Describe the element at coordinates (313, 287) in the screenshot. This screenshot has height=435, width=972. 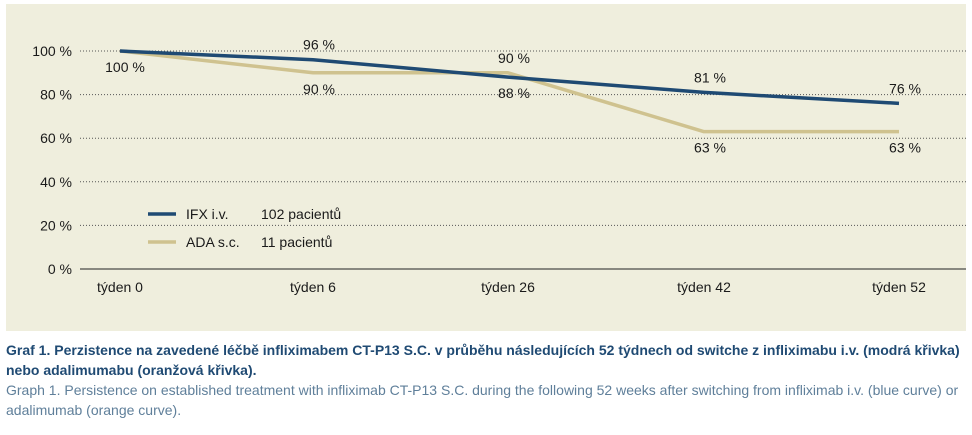
I see `x-tick-label: týden 6` at that location.